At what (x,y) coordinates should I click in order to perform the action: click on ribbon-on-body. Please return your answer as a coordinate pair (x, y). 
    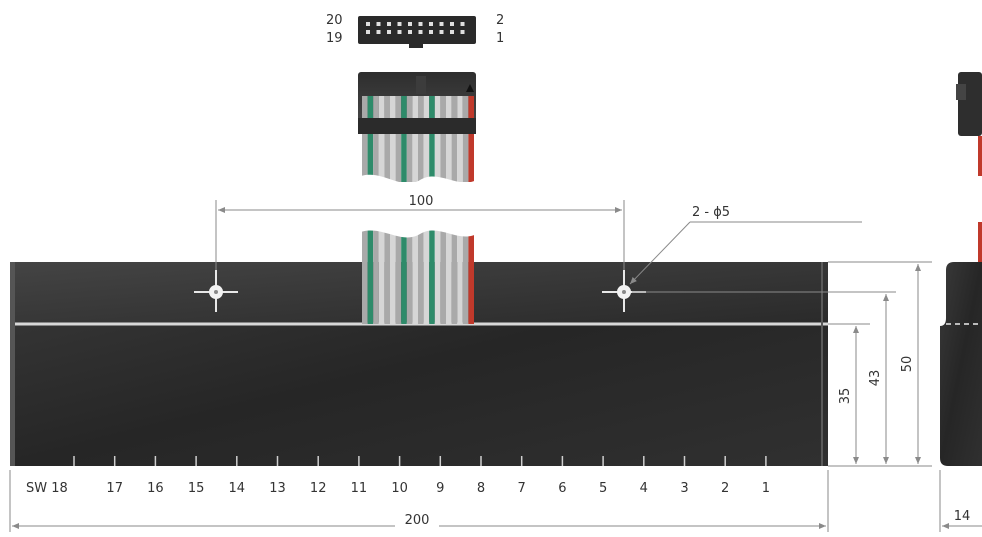
    Looking at the image, I should click on (418, 293).